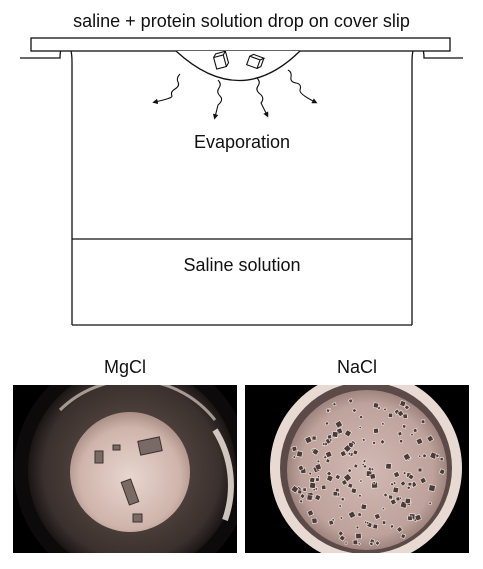 This screenshot has width=483, height=569. Describe the element at coordinates (235, 94) in the screenshot. I see `evaporation-arrows` at that location.